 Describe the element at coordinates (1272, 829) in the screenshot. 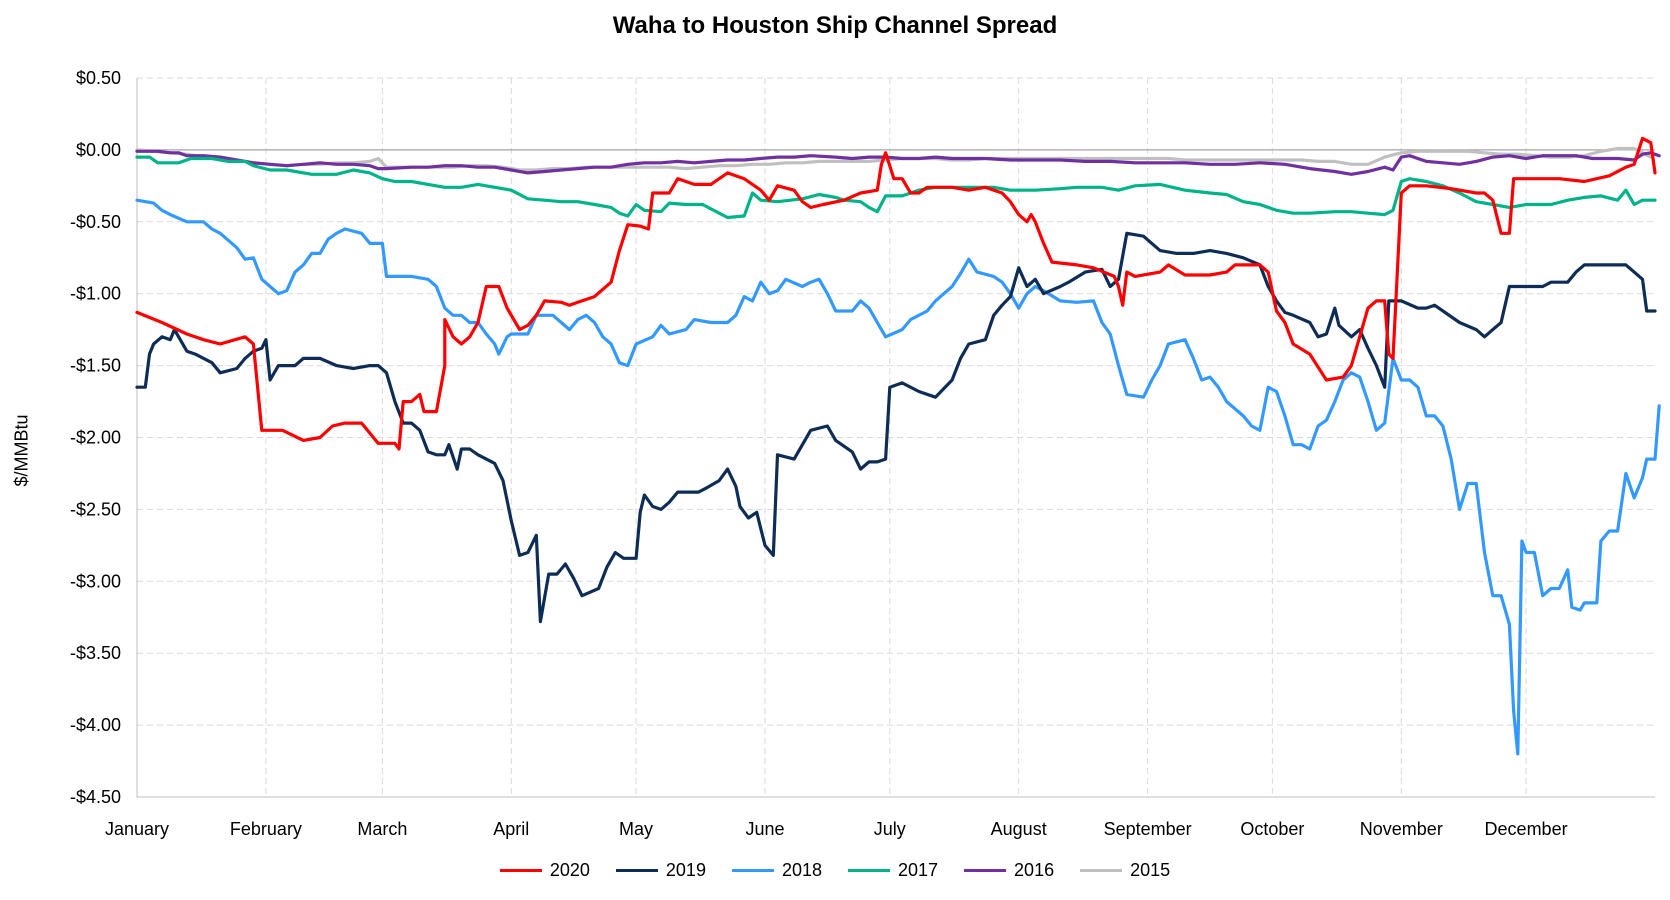

I see `x-tick-label: October` at that location.